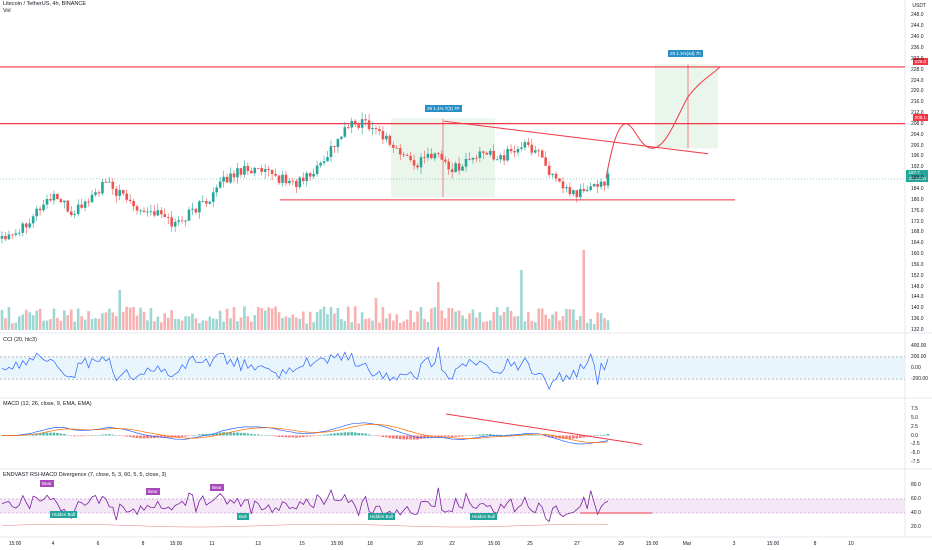 This screenshot has height=550, width=932. Describe the element at coordinates (851, 544) in the screenshot. I see `time-tick-21: 10` at that location.